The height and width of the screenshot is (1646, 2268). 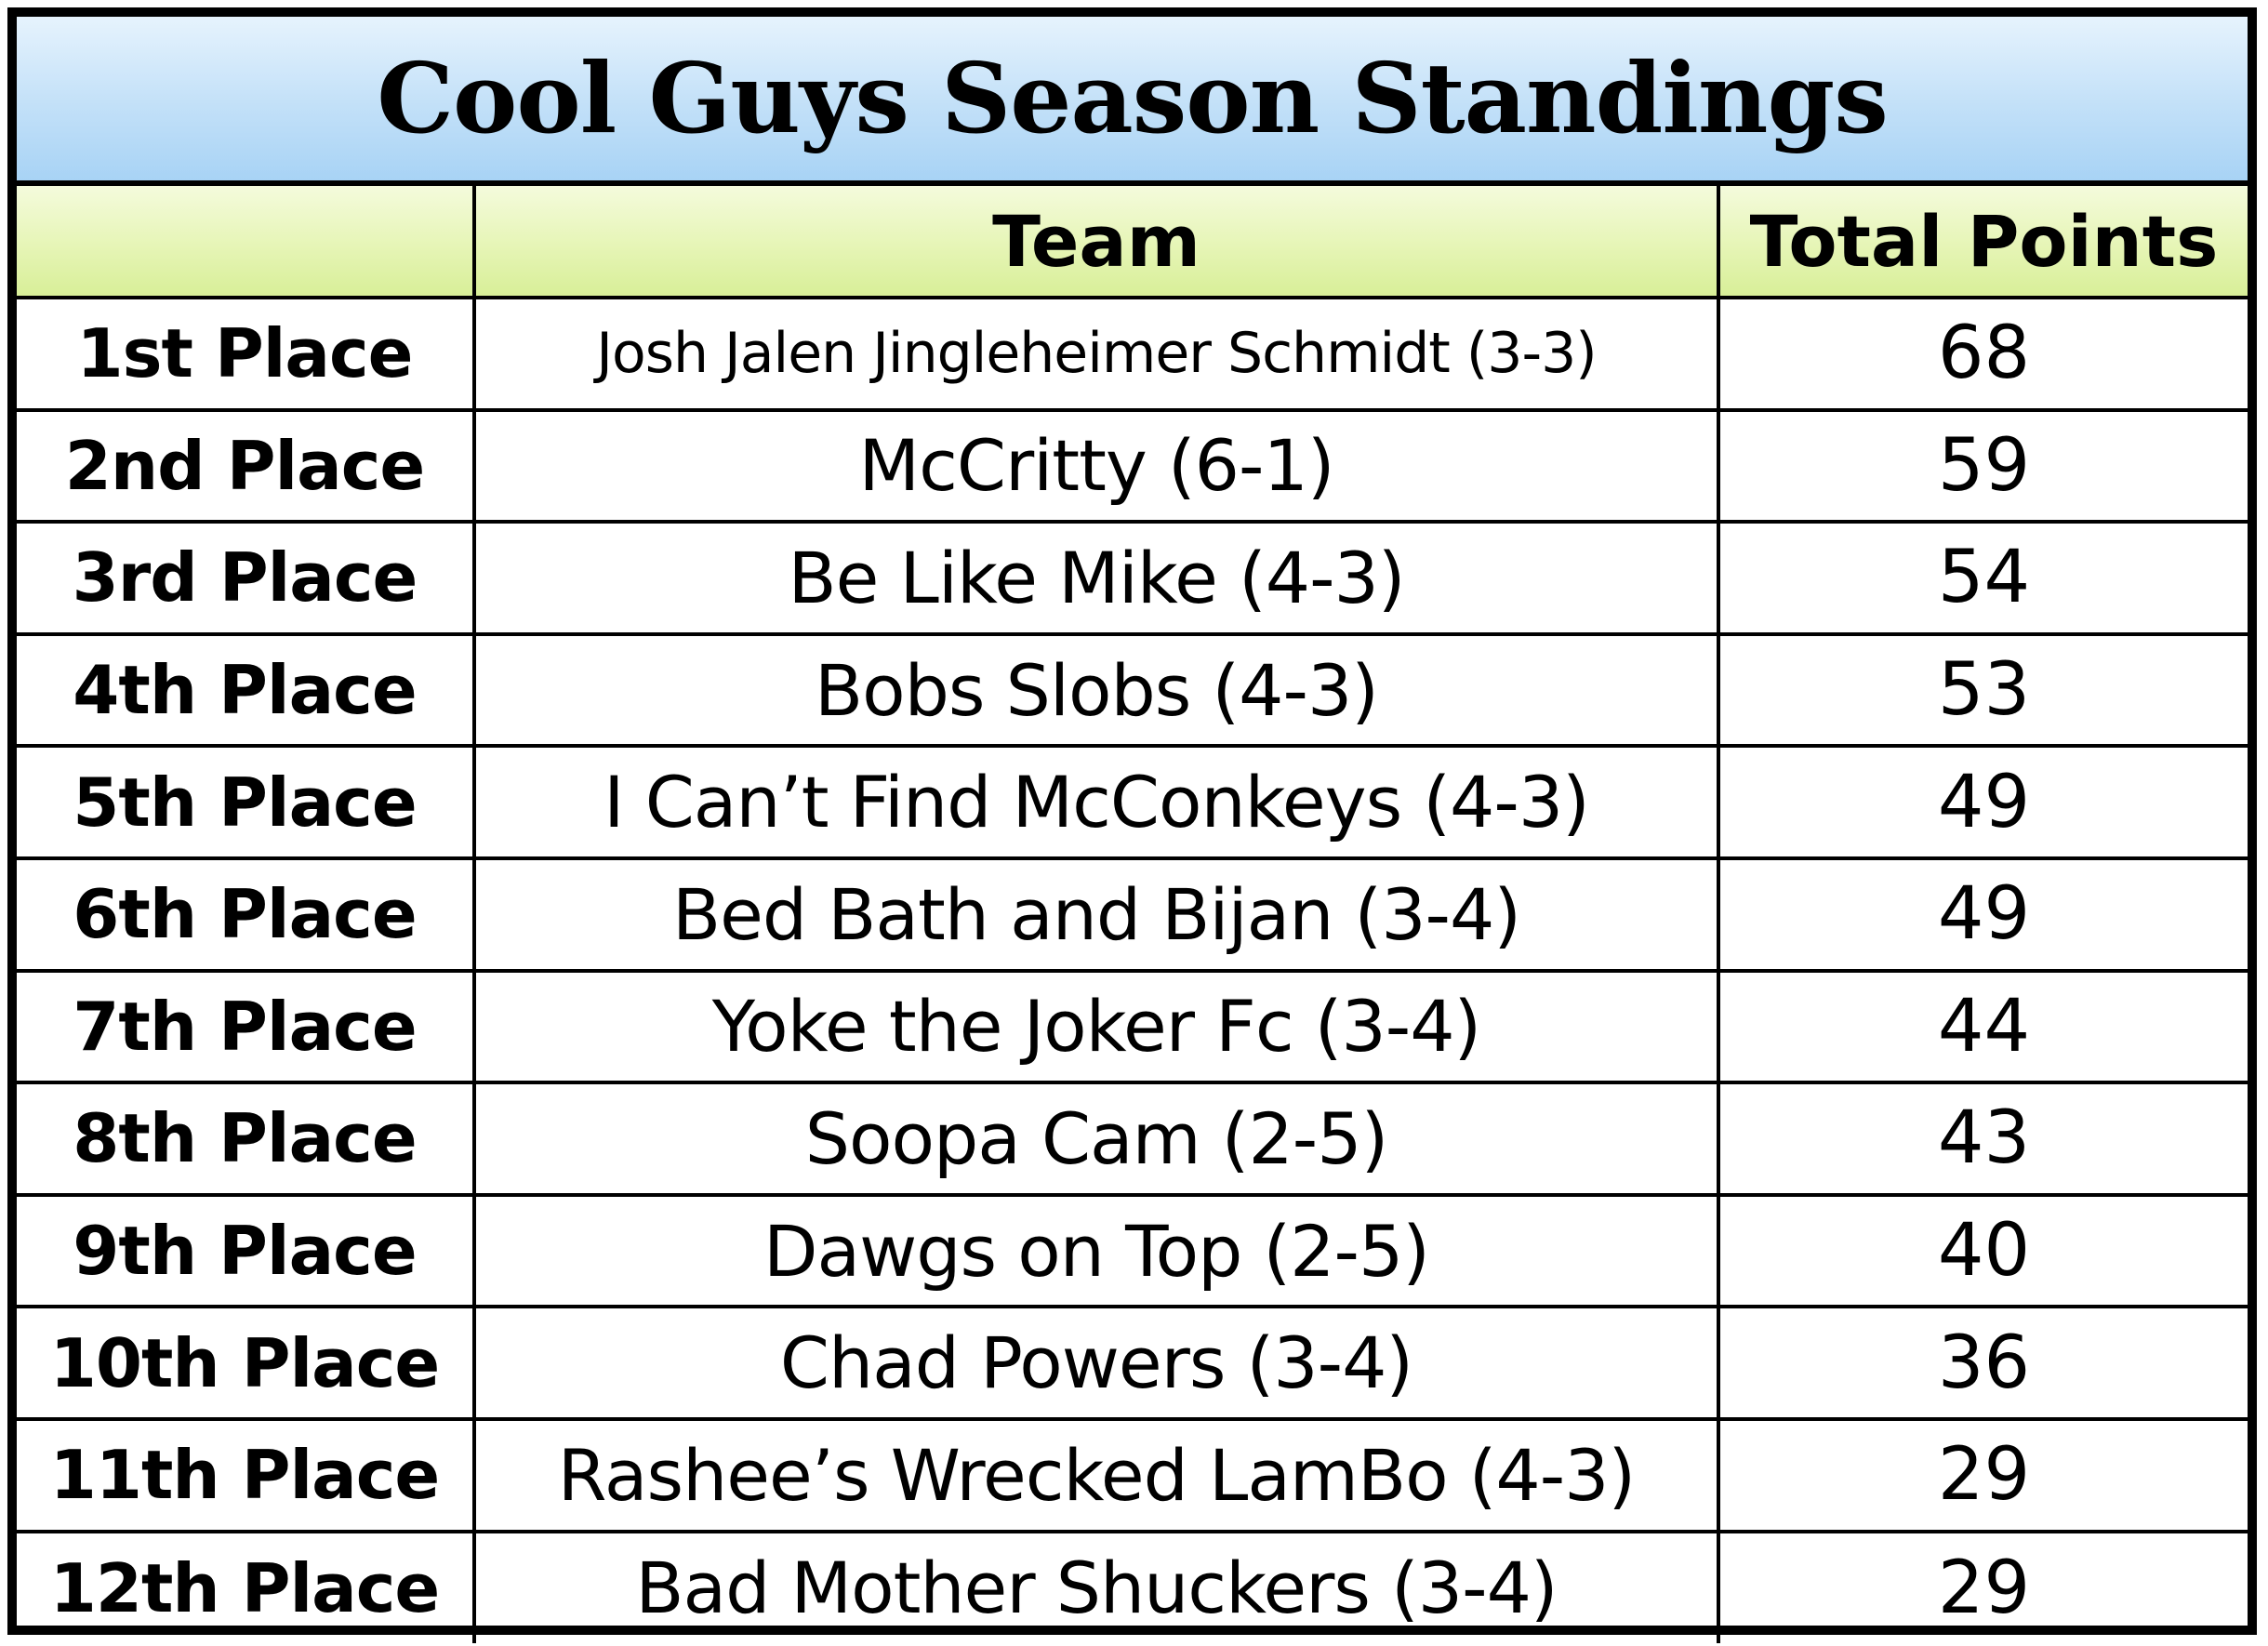 I want to click on points-cell: 40, so click(x=1982, y=1250).